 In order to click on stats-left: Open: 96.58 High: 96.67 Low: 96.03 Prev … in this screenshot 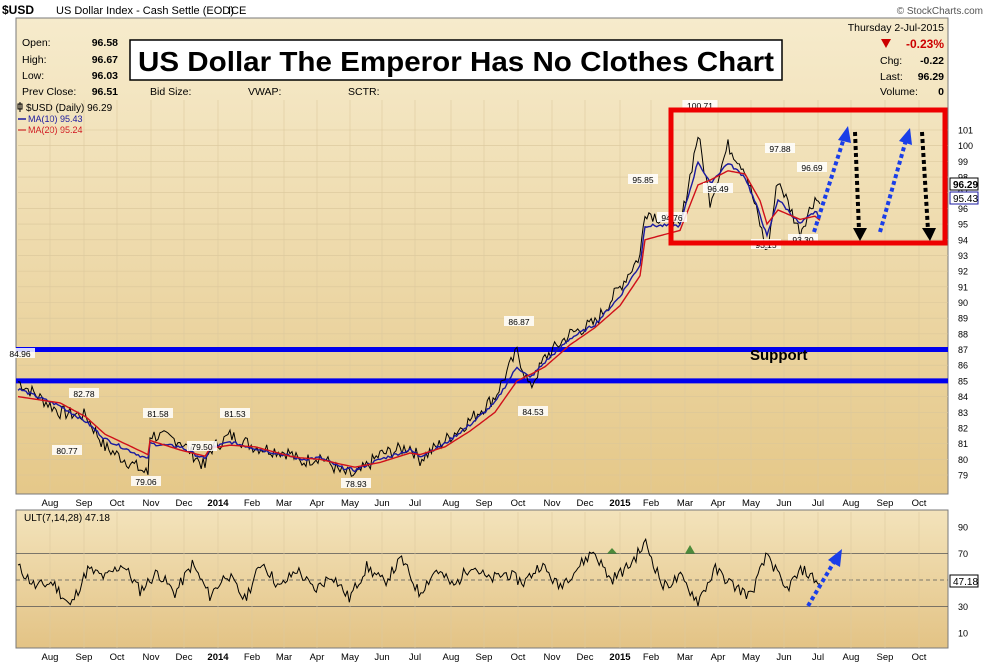, I will do `click(70, 67)`.